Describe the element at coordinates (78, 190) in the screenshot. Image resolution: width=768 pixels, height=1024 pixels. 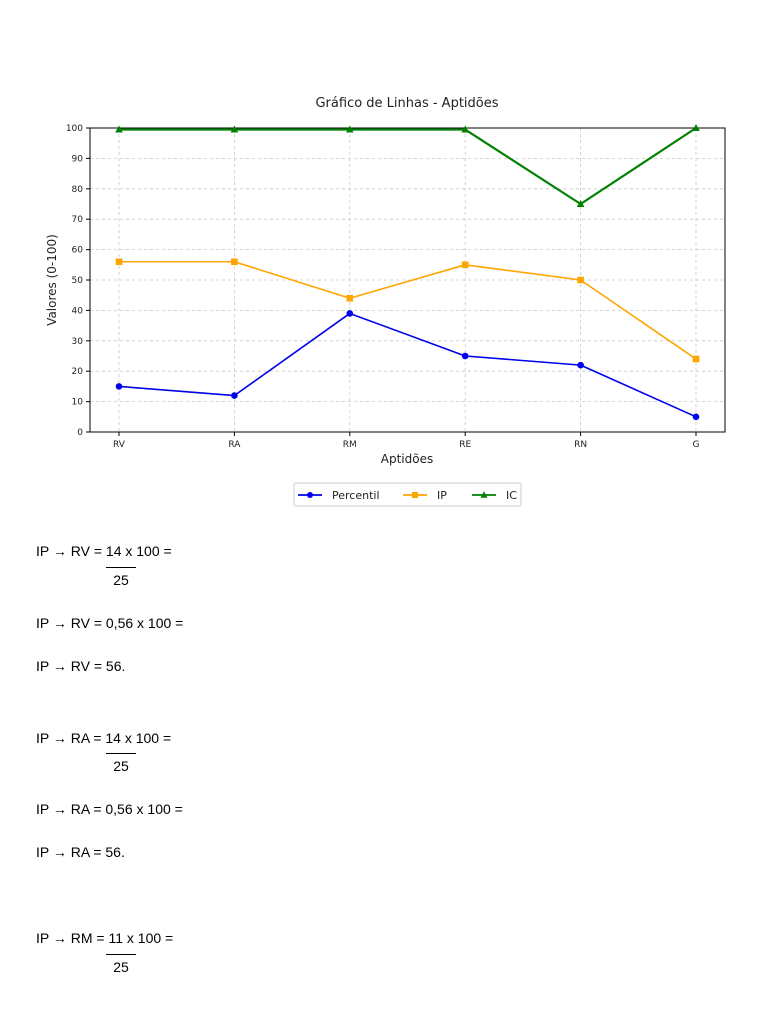
I see `y-tick-label: 80` at that location.